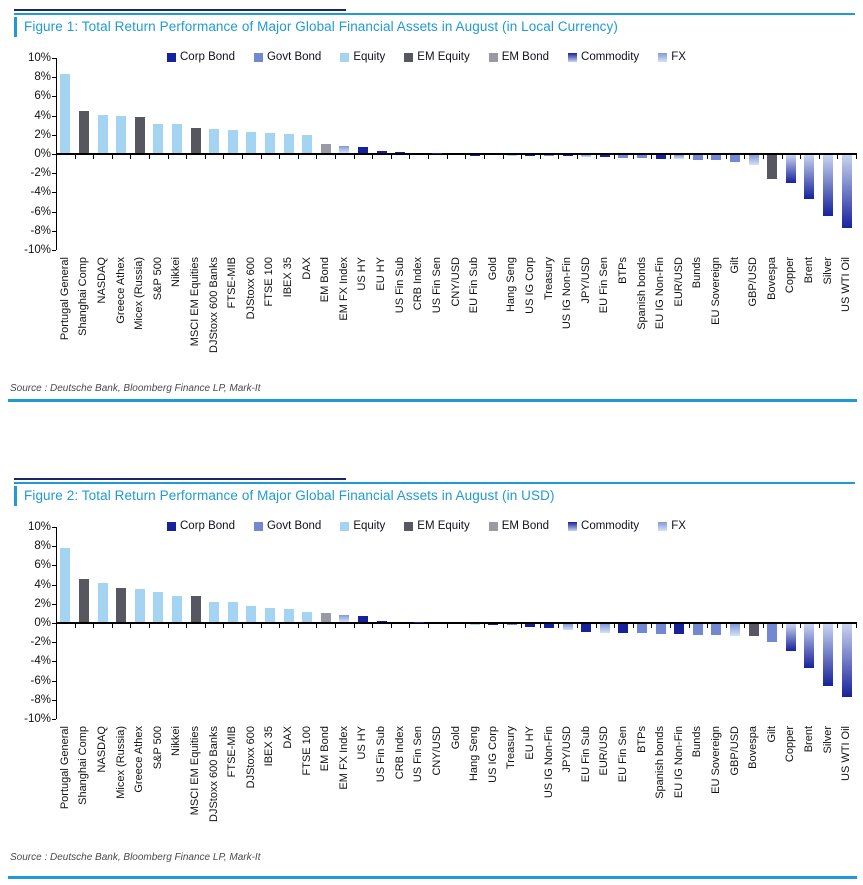  I want to click on bar-us-ig-non-fin, so click(567, 156).